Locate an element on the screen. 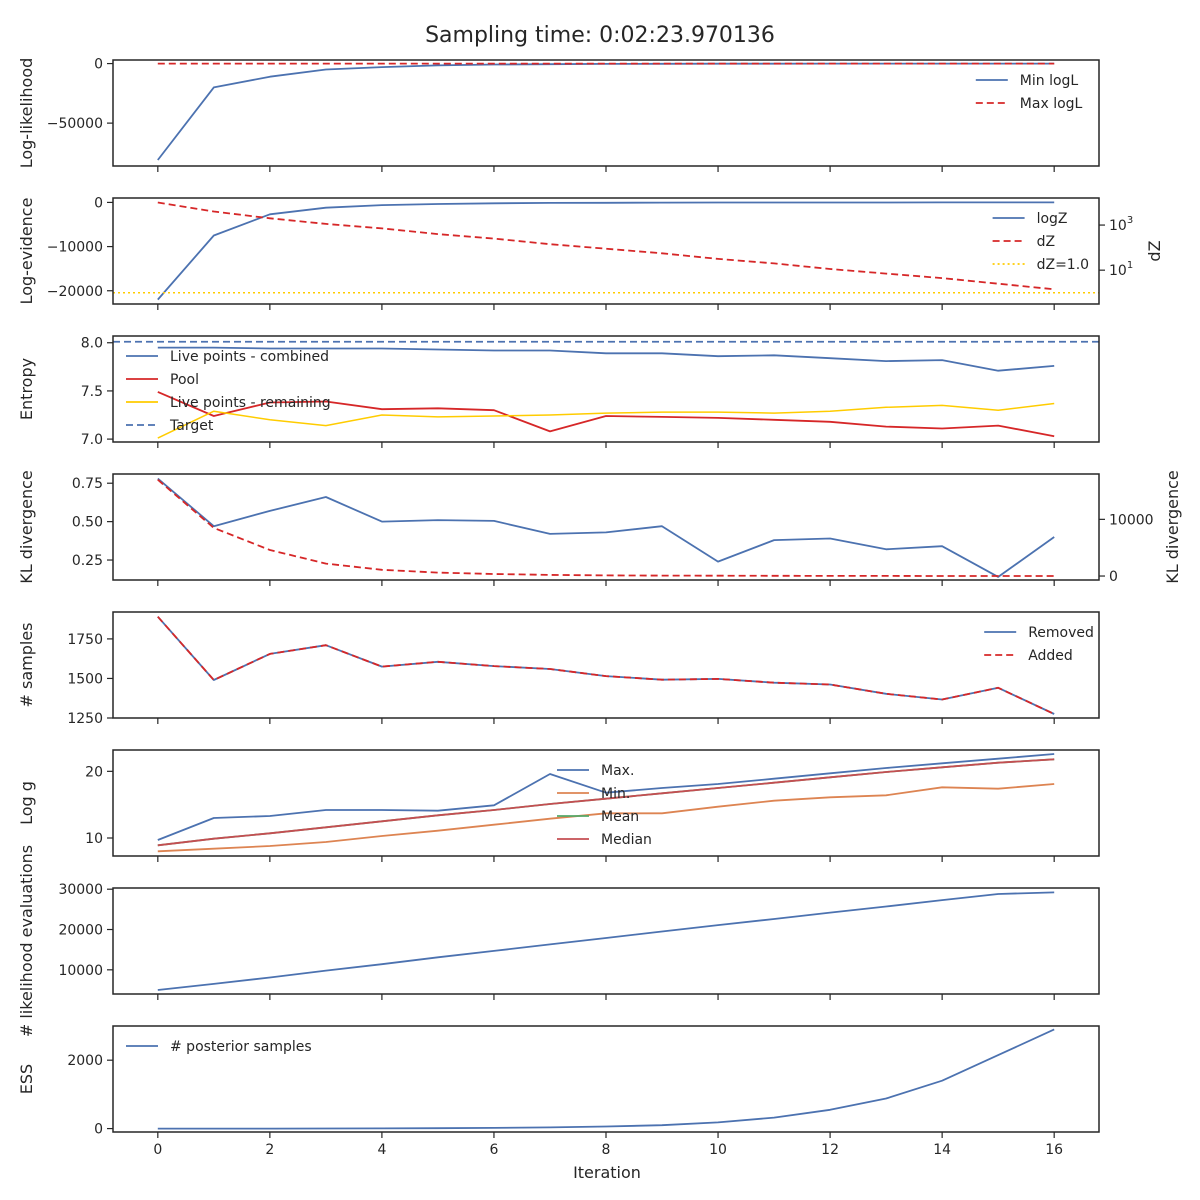 The width and height of the screenshot is (1200, 1200). subplot-ess: 2000 0 ESS 0 2 4 6 8 10 12 14 16 # posterior samples is located at coordinates (558, 1091).